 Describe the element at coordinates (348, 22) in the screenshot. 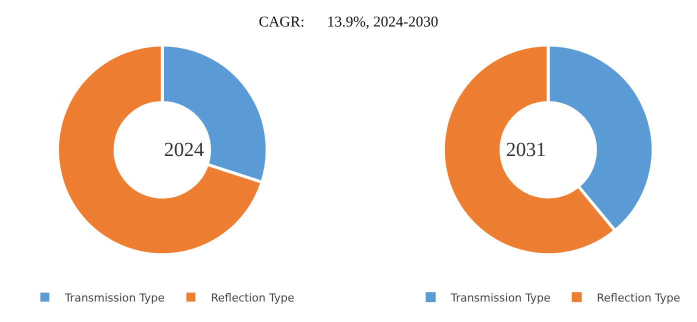

I see `text: CAGR: 13.9%, 2024-2030` at that location.